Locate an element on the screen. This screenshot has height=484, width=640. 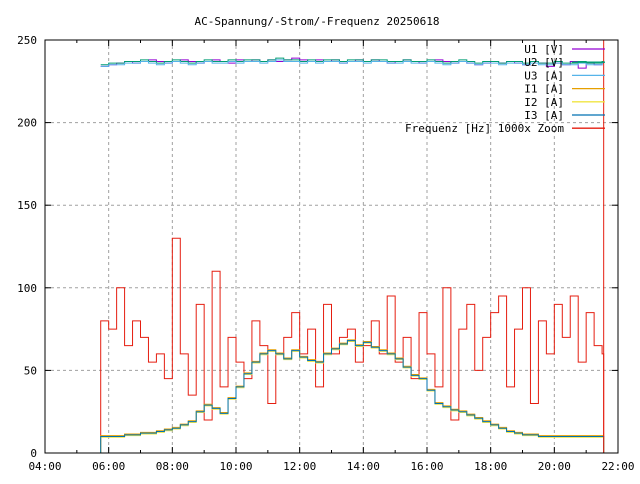
x-tick-label: 22:00 is located at coordinates (617, 466).